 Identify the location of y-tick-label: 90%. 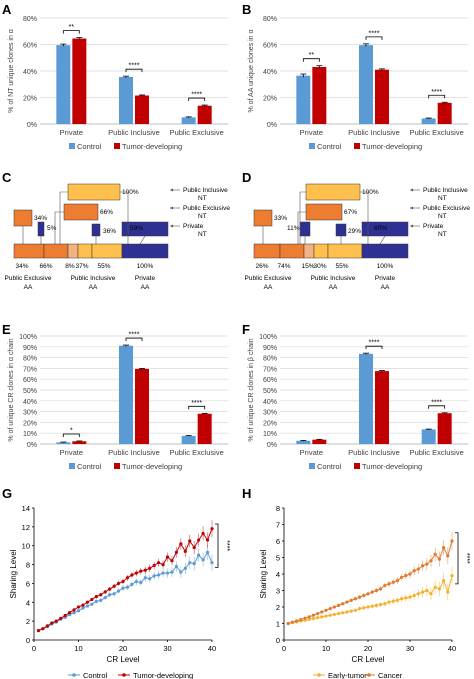
(270, 348).